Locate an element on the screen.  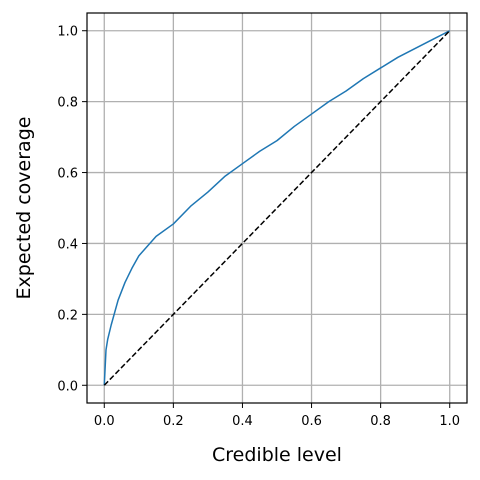
x-tick-label: 0.0 is located at coordinates (104, 421).